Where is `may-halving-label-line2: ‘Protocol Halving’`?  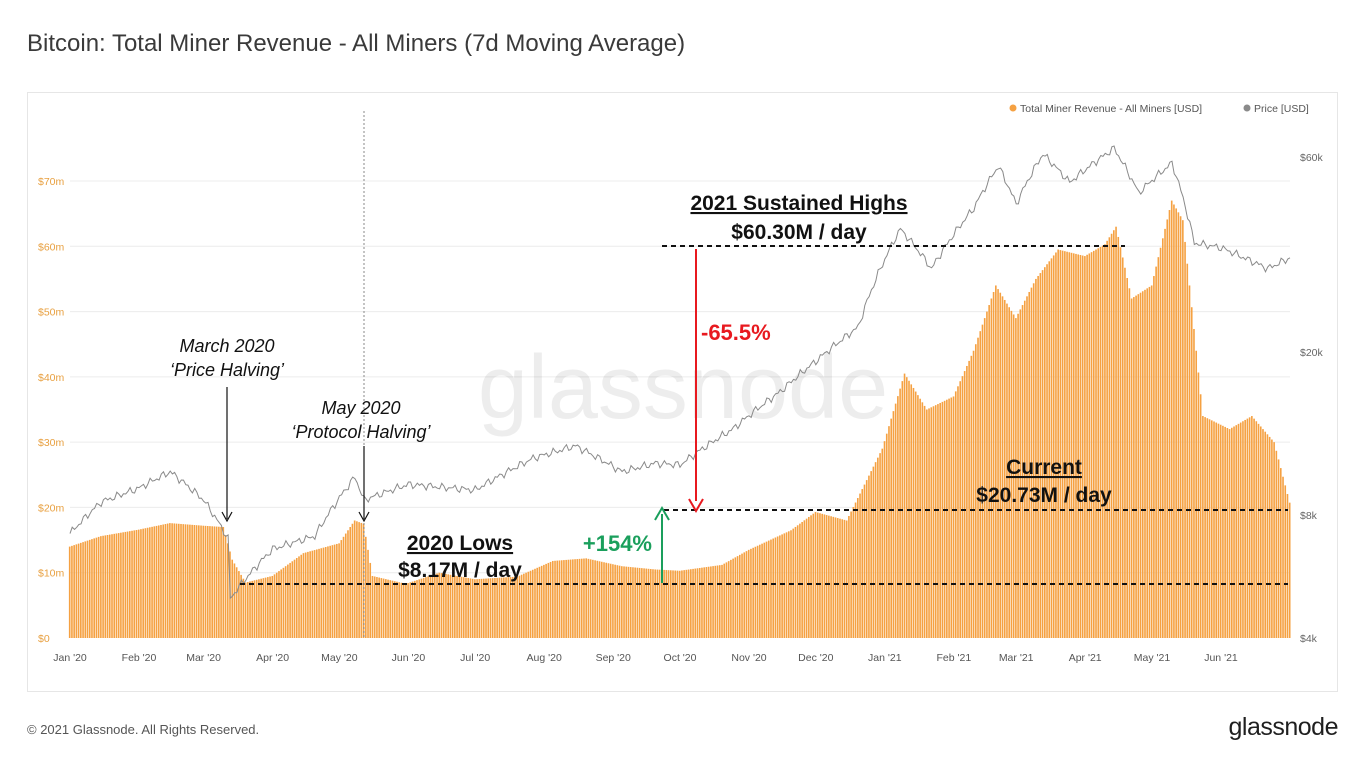
may-halving-label-line2: ‘Protocol Halving’ is located at coordinates (361, 432).